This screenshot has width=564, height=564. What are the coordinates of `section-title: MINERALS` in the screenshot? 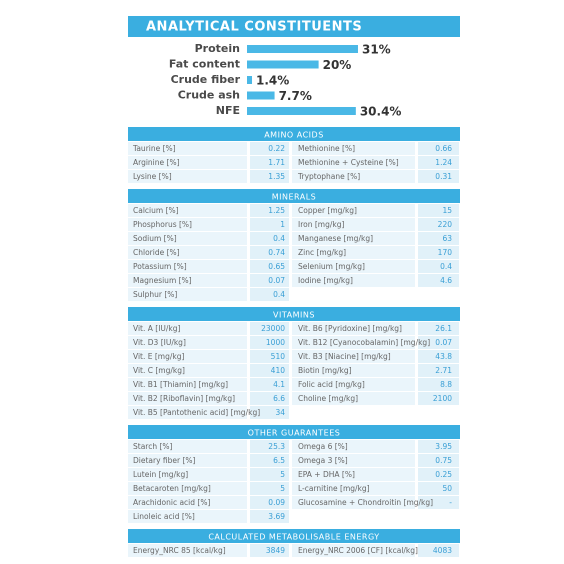 It's located at (294, 197).